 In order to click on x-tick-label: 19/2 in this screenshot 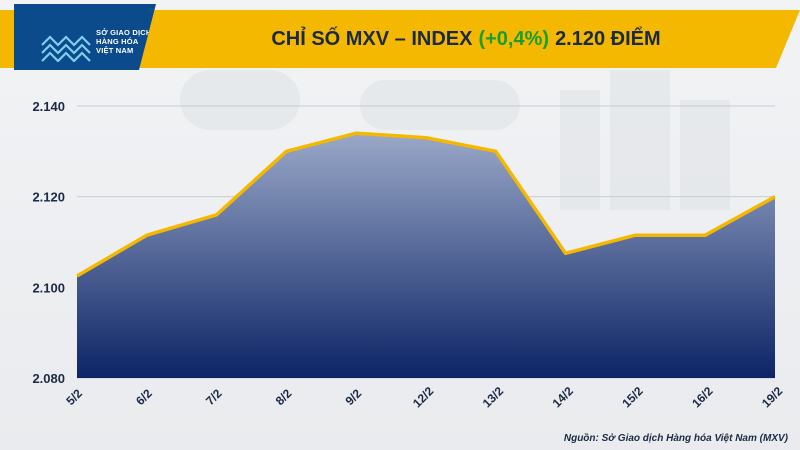, I will do `click(772, 397)`.